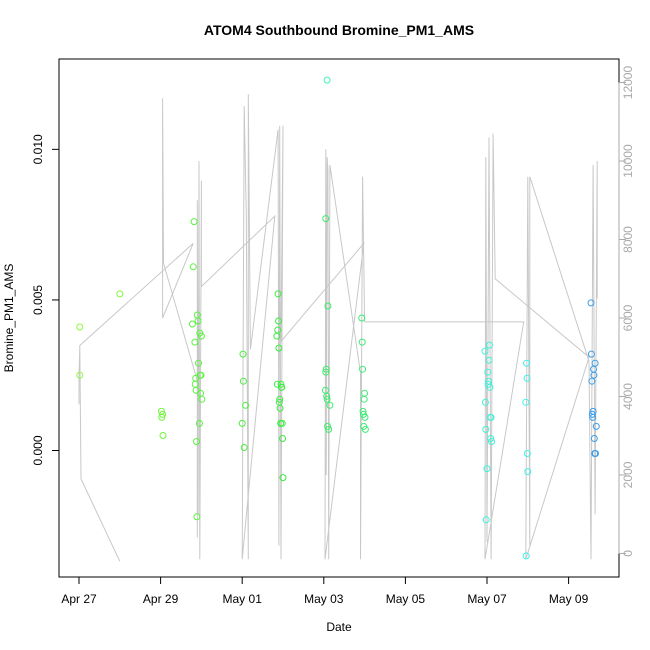  What do you see at coordinates (628, 553) in the screenshot?
I see `y2-tick-label: 0` at bounding box center [628, 553].